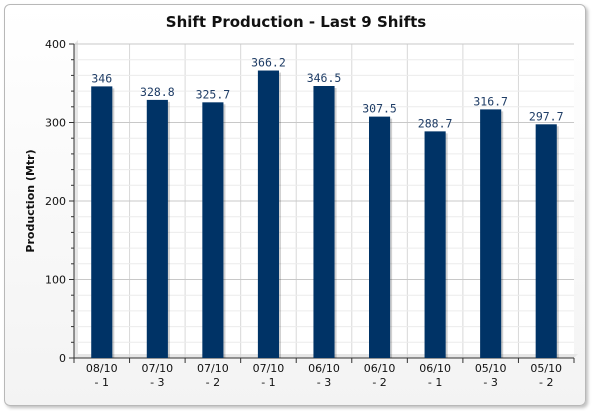 Image resolution: width=592 pixels, height=411 pixels. What do you see at coordinates (55, 201) in the screenshot?
I see `y-tick-label: 200` at bounding box center [55, 201].